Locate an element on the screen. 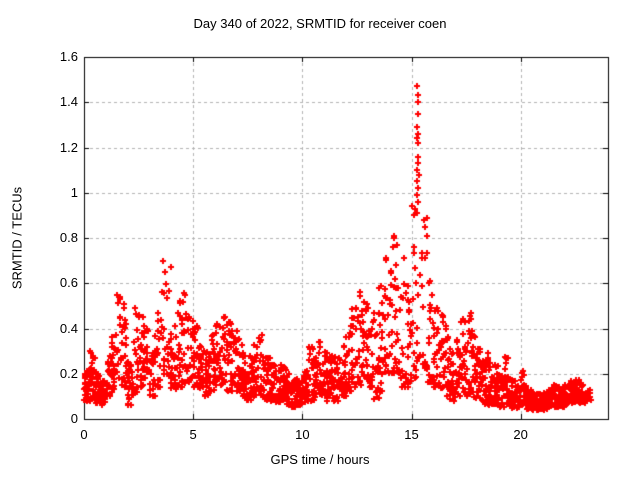 The image size is (640, 480). y-tick-label: 0.6 is located at coordinates (68, 283).